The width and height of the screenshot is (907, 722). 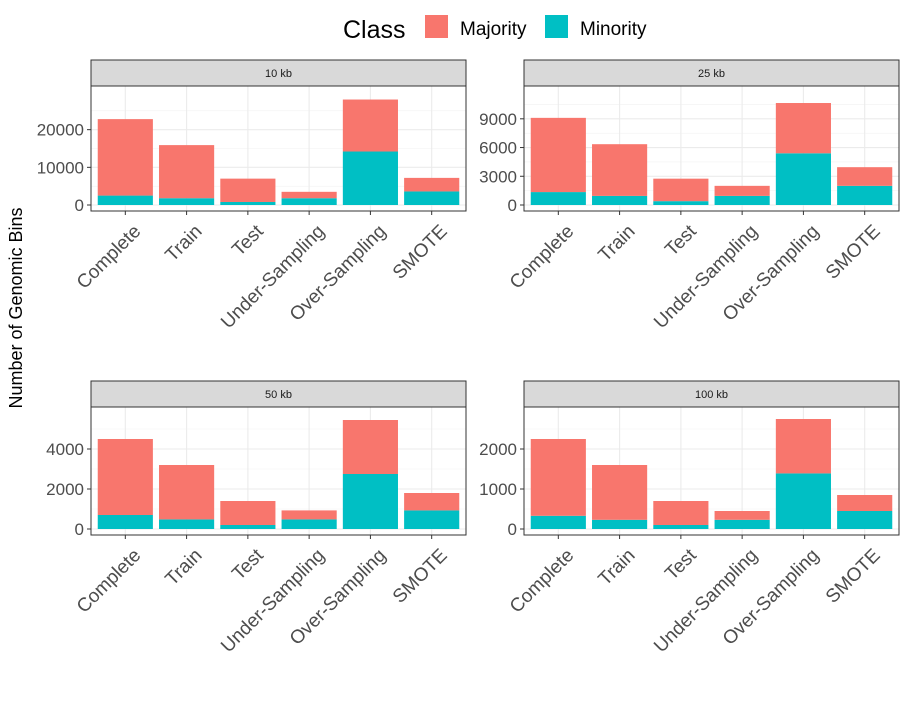 I want to click on legend-label-minority: Minority, so click(x=613, y=29).